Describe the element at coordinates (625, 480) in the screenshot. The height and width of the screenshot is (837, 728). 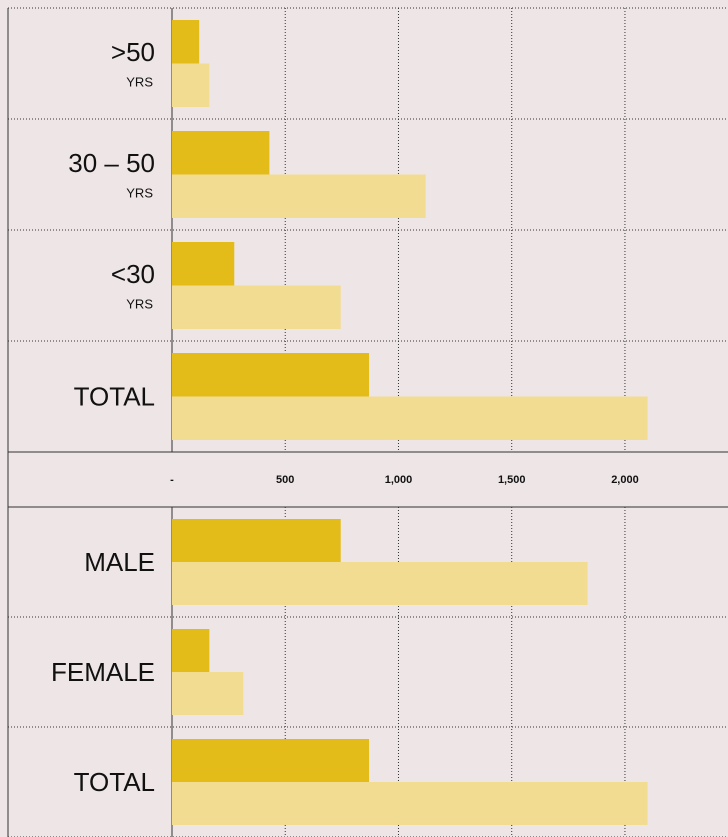
I see `x-tick-label: 2,000` at that location.